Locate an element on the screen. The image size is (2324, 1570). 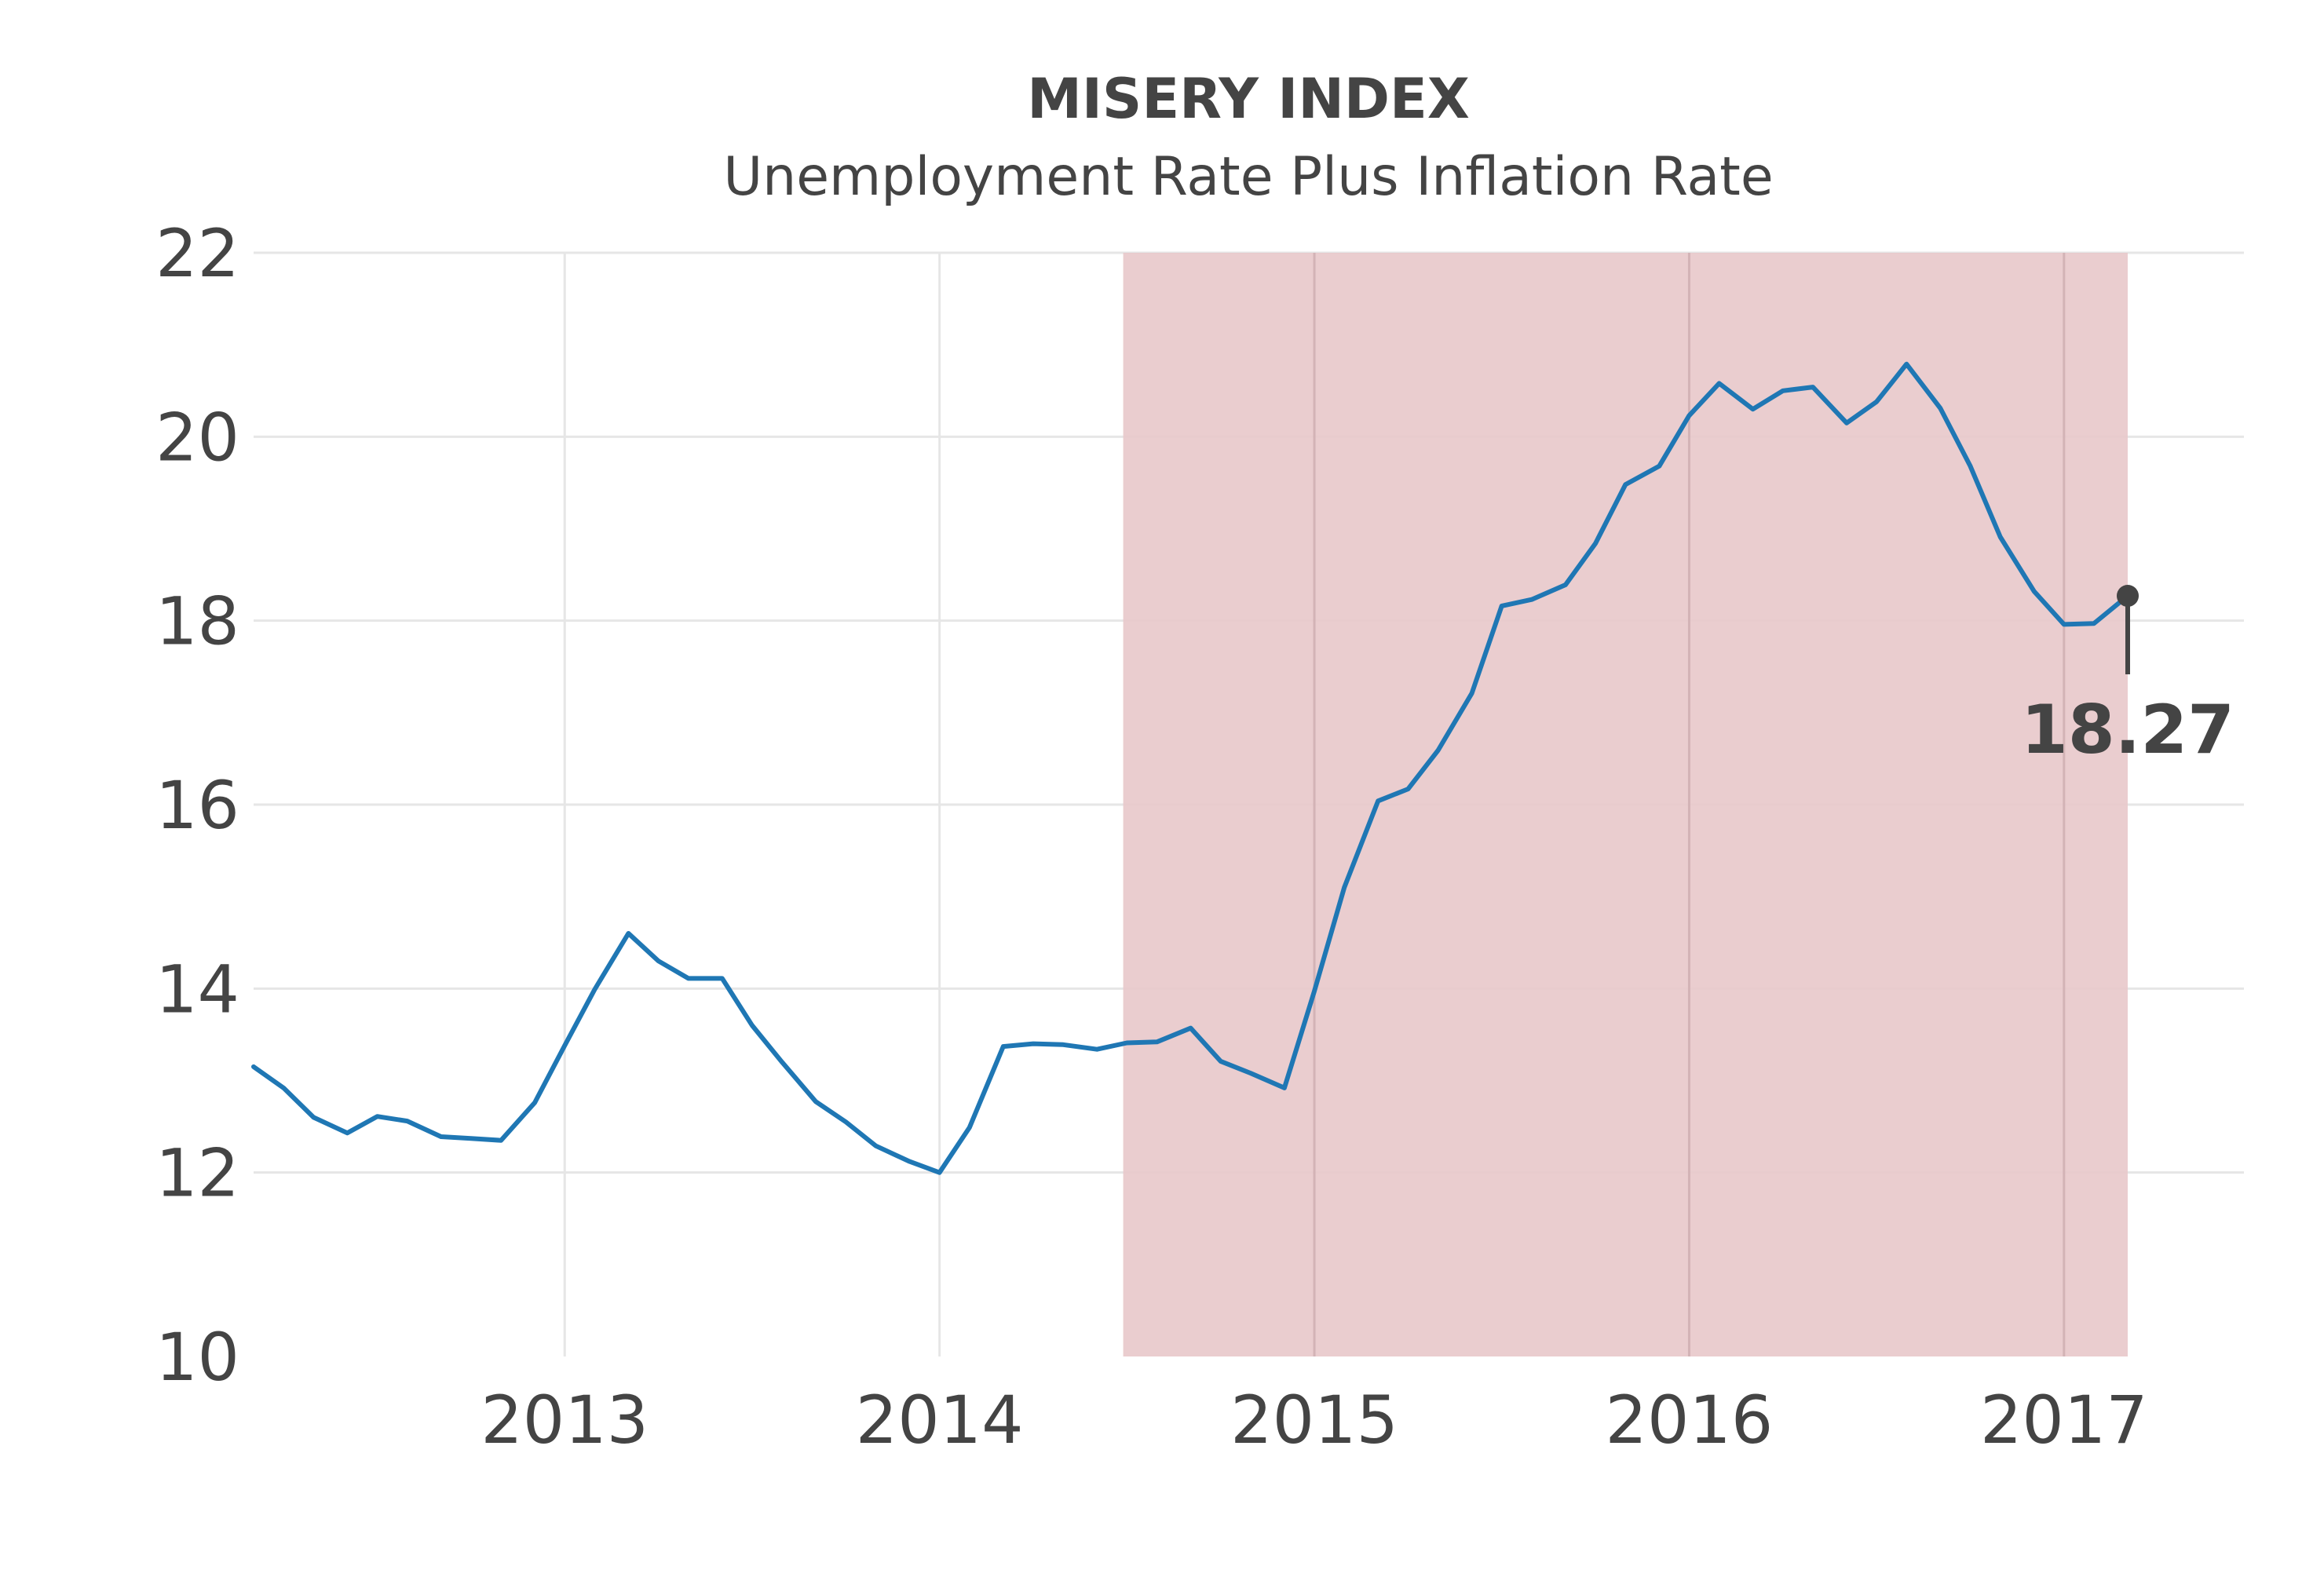
y-tick-label: 12 is located at coordinates (197, 1173).